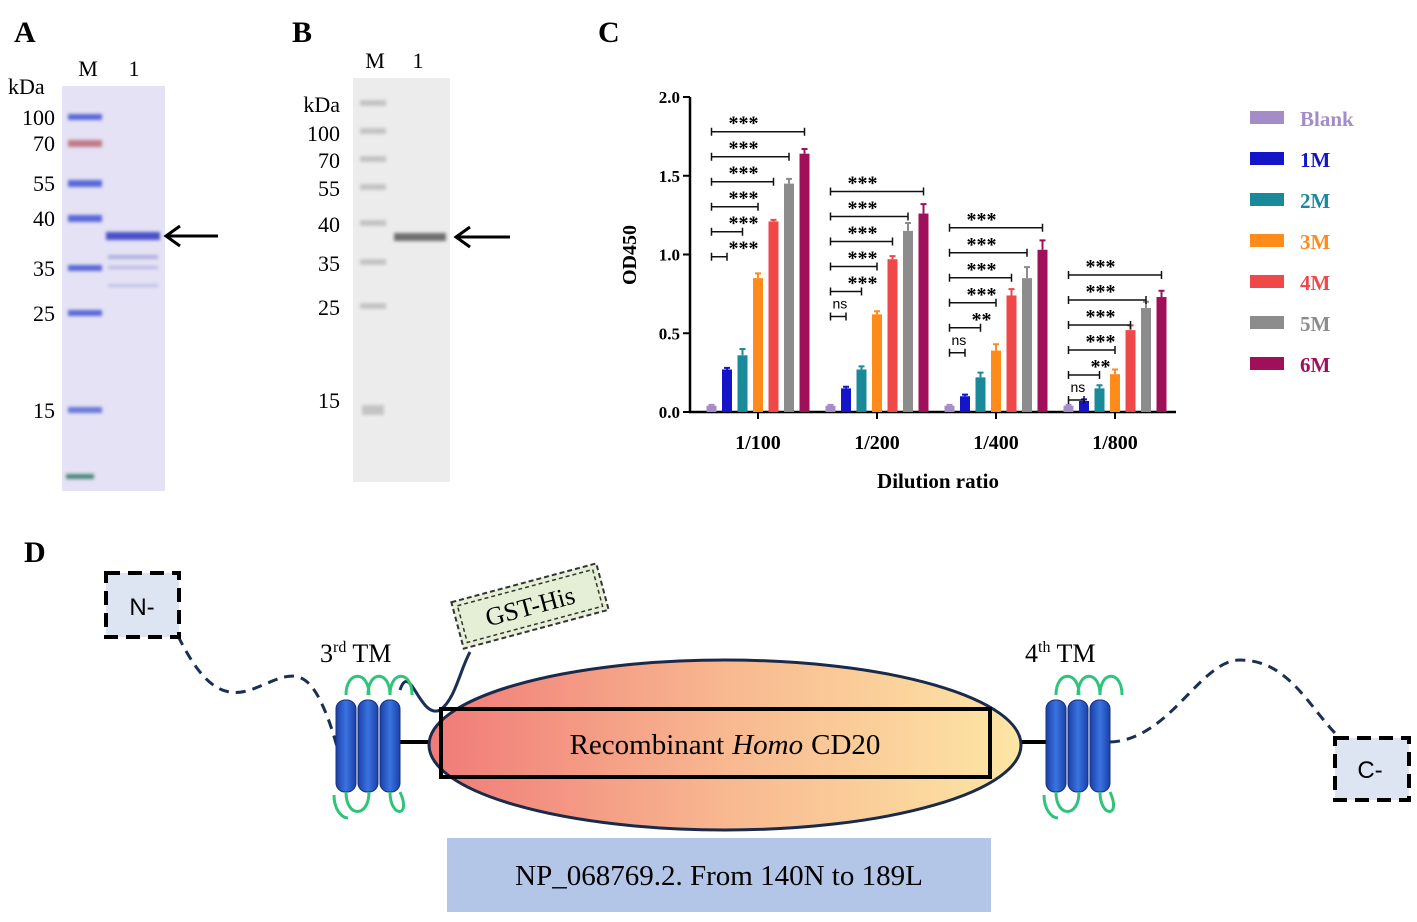 This screenshot has width=1417, height=922. I want to click on tm-ordinal: 3, so click(326, 653).